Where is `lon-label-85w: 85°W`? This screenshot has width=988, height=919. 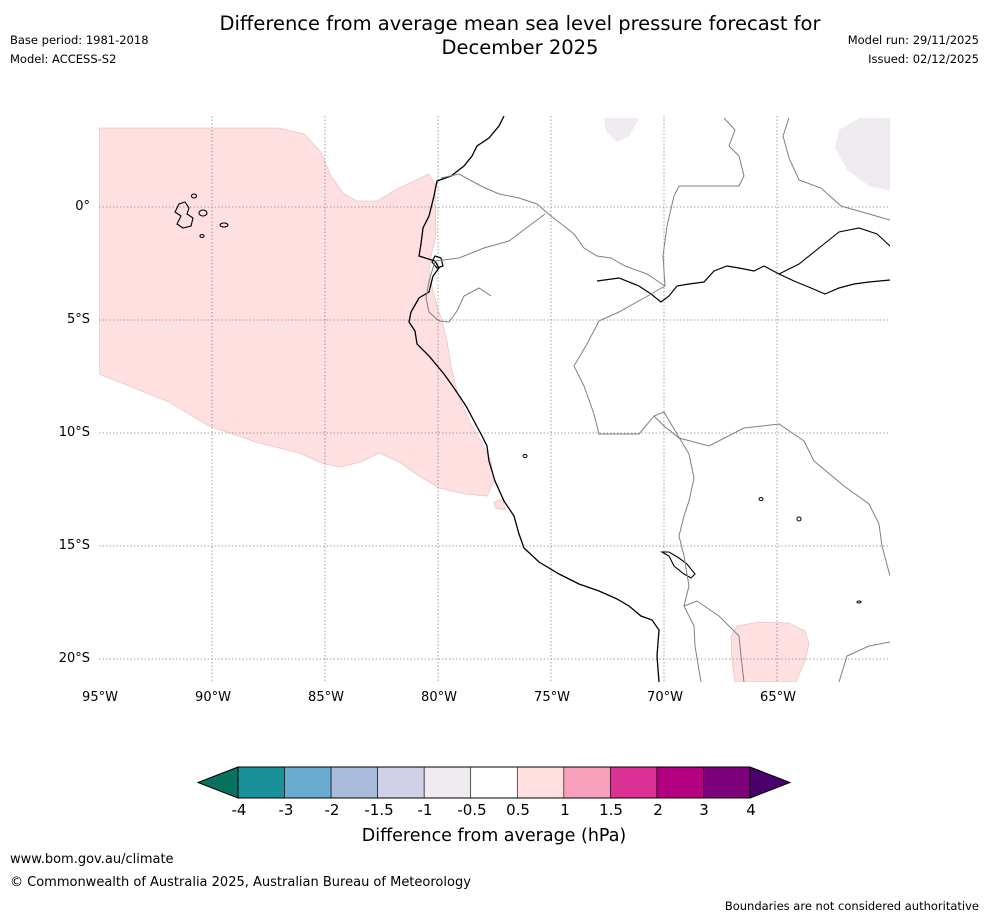
lon-label-85w: 85°W is located at coordinates (326, 697).